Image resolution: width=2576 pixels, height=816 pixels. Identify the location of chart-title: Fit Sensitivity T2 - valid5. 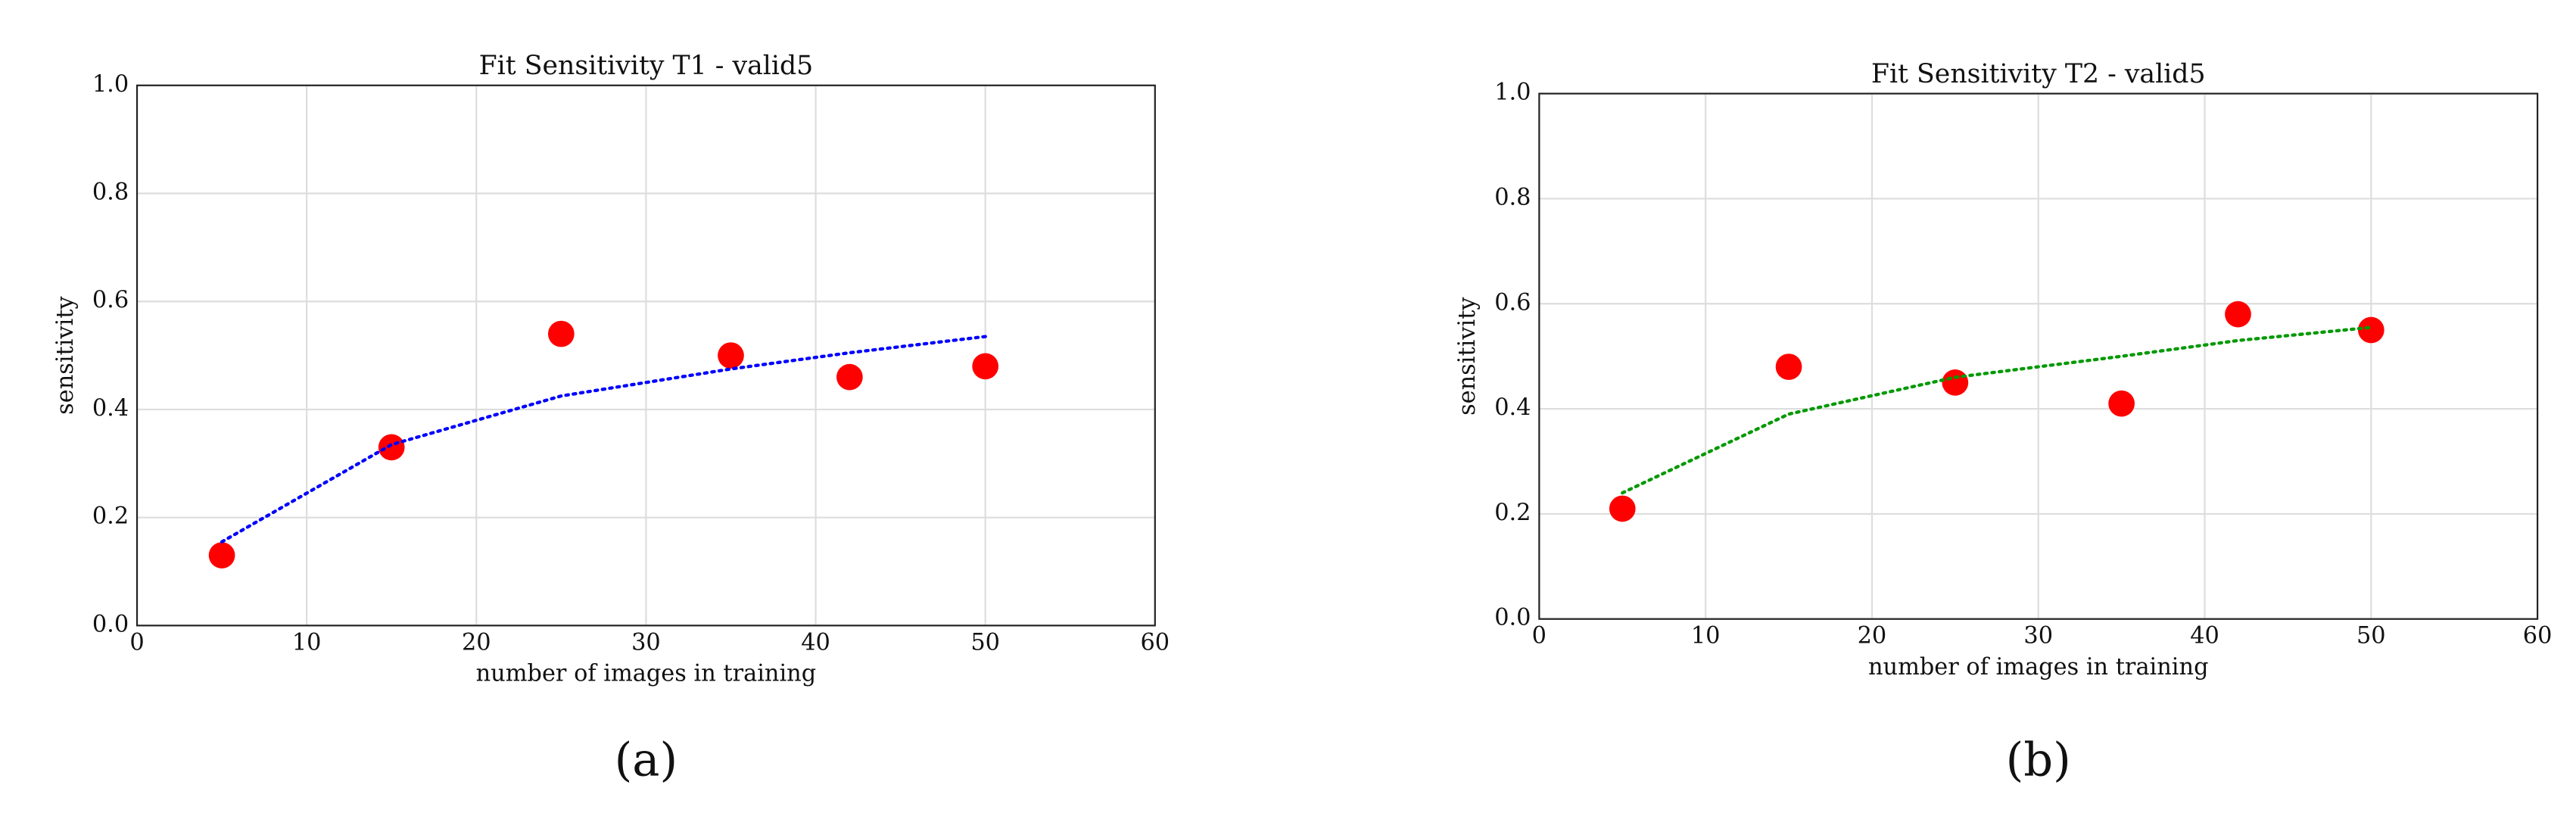
(2038, 74).